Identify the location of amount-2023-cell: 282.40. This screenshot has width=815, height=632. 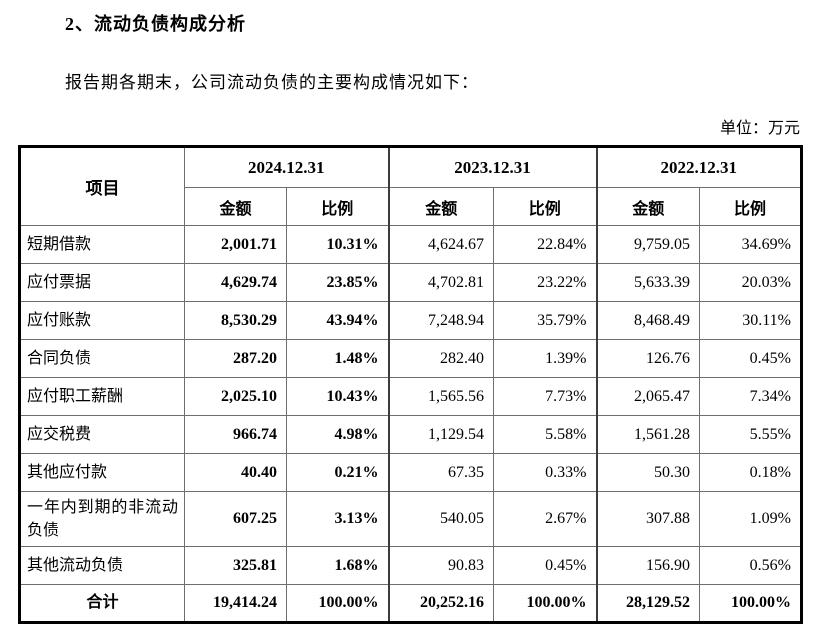
(440, 358).